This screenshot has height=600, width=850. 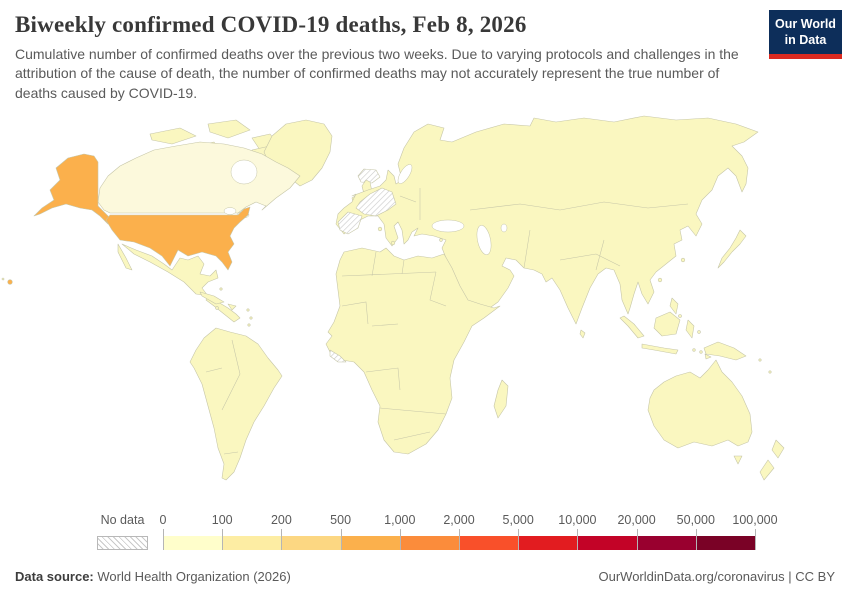 I want to click on region-hawaii-united-states, so click(x=10, y=282).